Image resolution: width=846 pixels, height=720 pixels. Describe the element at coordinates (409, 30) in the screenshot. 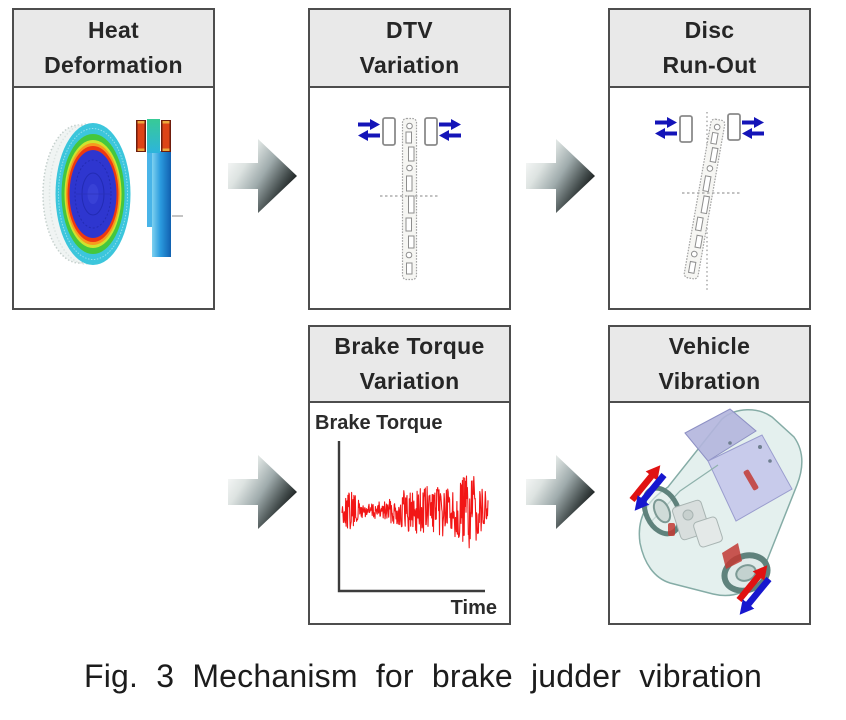

I see `box-title-line: DTV` at that location.